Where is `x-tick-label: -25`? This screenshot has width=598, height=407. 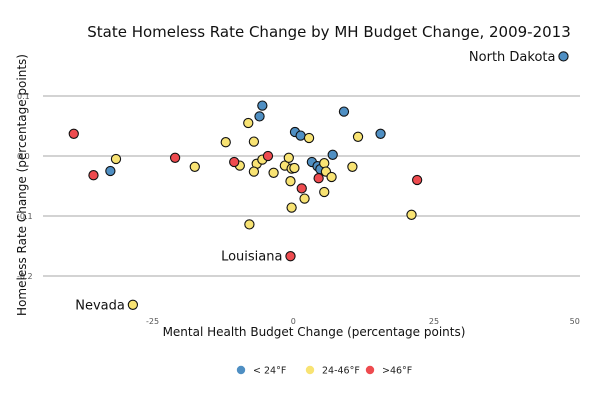 x-tick-label: -25 is located at coordinates (152, 321).